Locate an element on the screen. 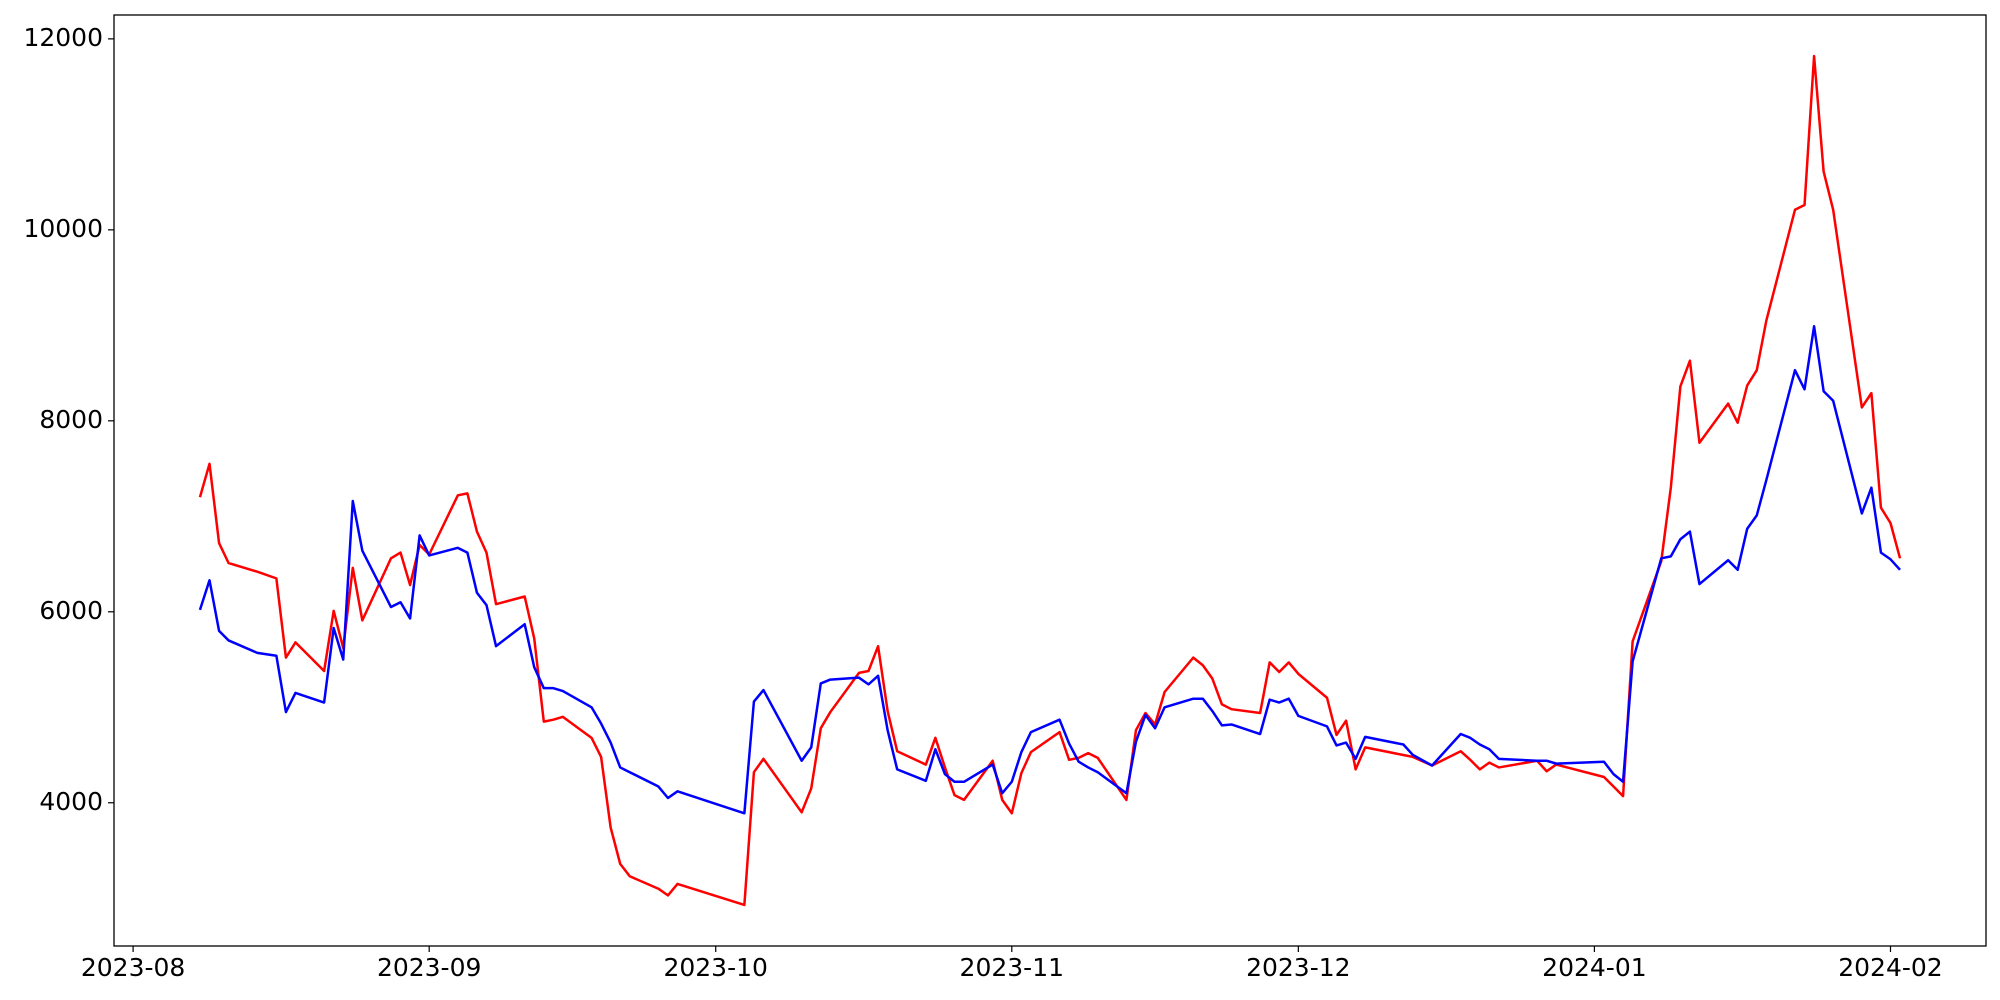  x-tick-label: 2024-01 is located at coordinates (1594, 967).